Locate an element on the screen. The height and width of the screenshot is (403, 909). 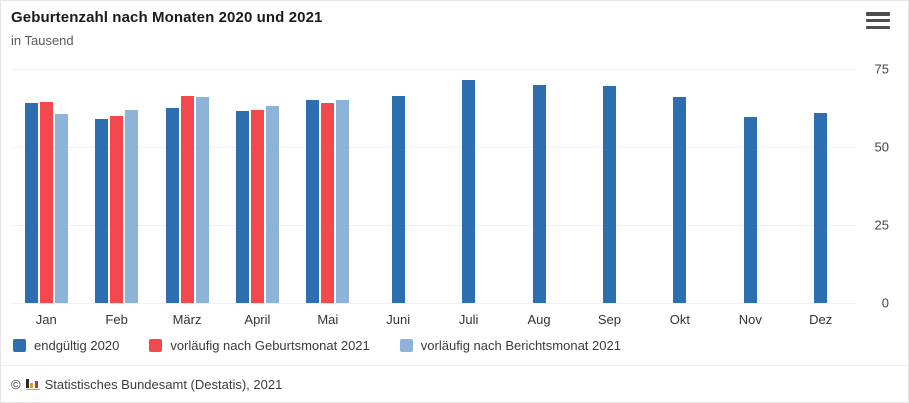
bars-April is located at coordinates (257, 186).